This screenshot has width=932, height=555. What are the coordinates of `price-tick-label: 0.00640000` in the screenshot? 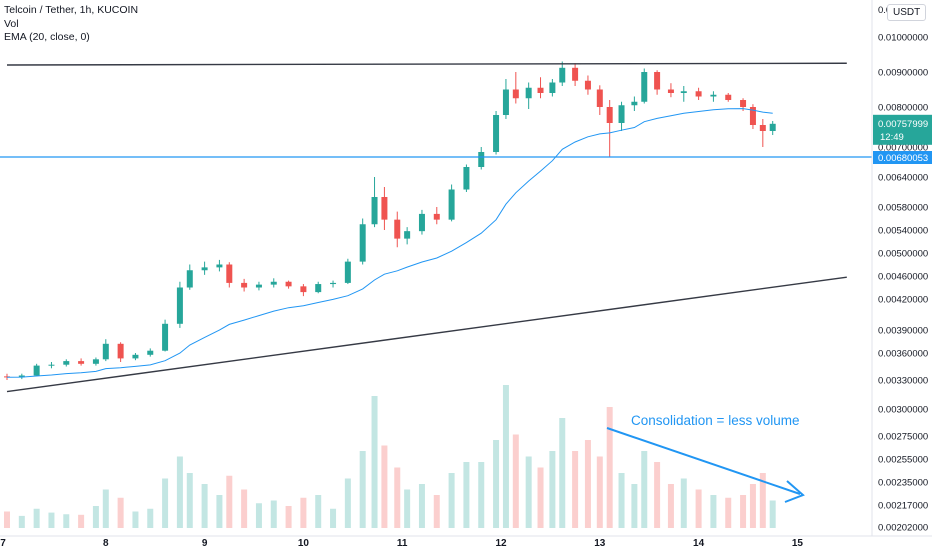 It's located at (903, 178).